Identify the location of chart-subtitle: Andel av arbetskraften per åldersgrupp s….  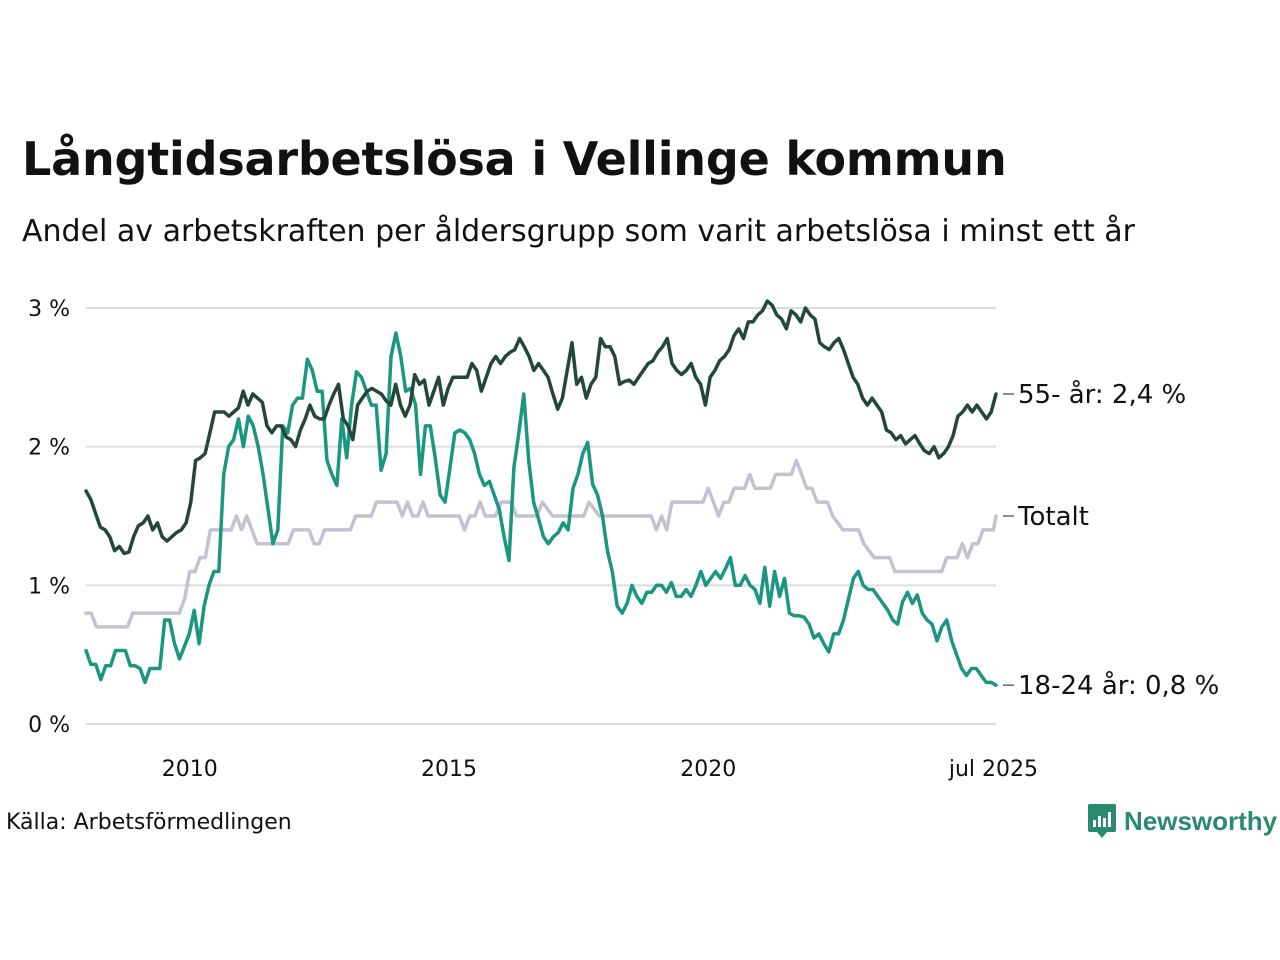
(578, 231).